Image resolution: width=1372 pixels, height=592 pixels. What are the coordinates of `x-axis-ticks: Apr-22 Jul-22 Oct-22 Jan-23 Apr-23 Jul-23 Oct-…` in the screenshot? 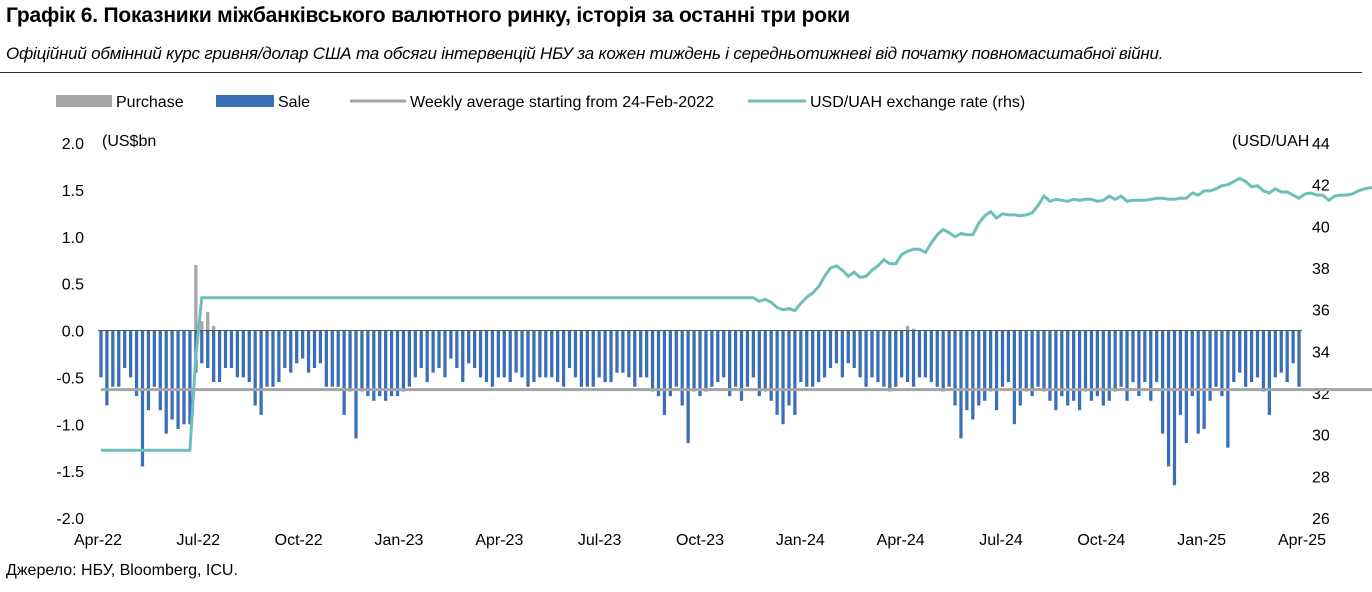 It's located at (700, 540).